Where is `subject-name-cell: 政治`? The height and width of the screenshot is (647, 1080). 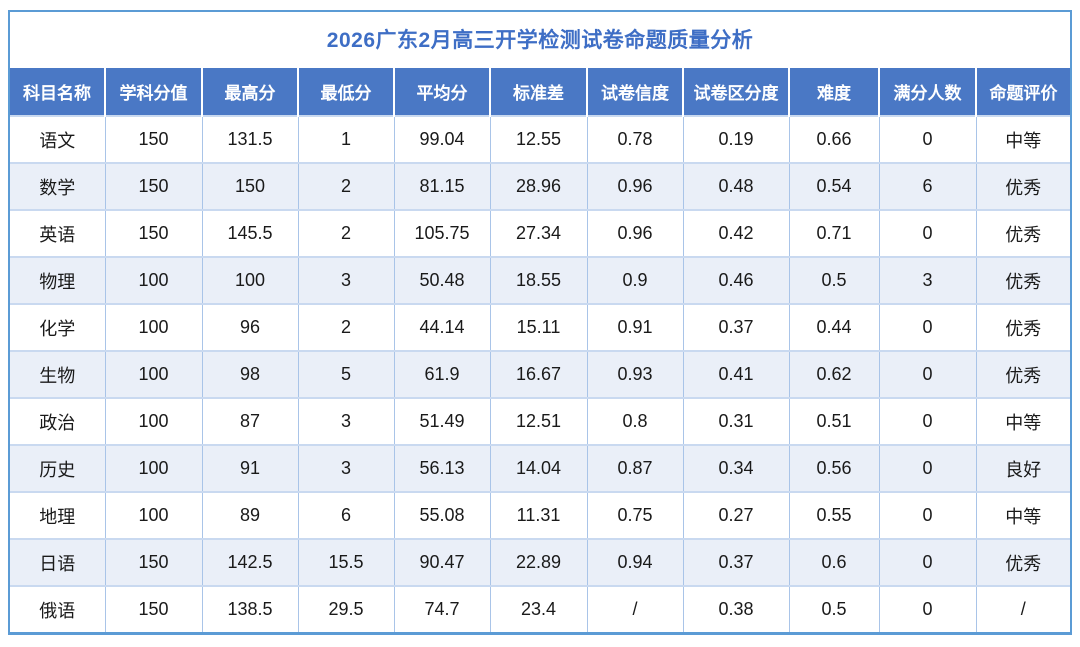
subject-name-cell: 政治 is located at coordinates (57, 421).